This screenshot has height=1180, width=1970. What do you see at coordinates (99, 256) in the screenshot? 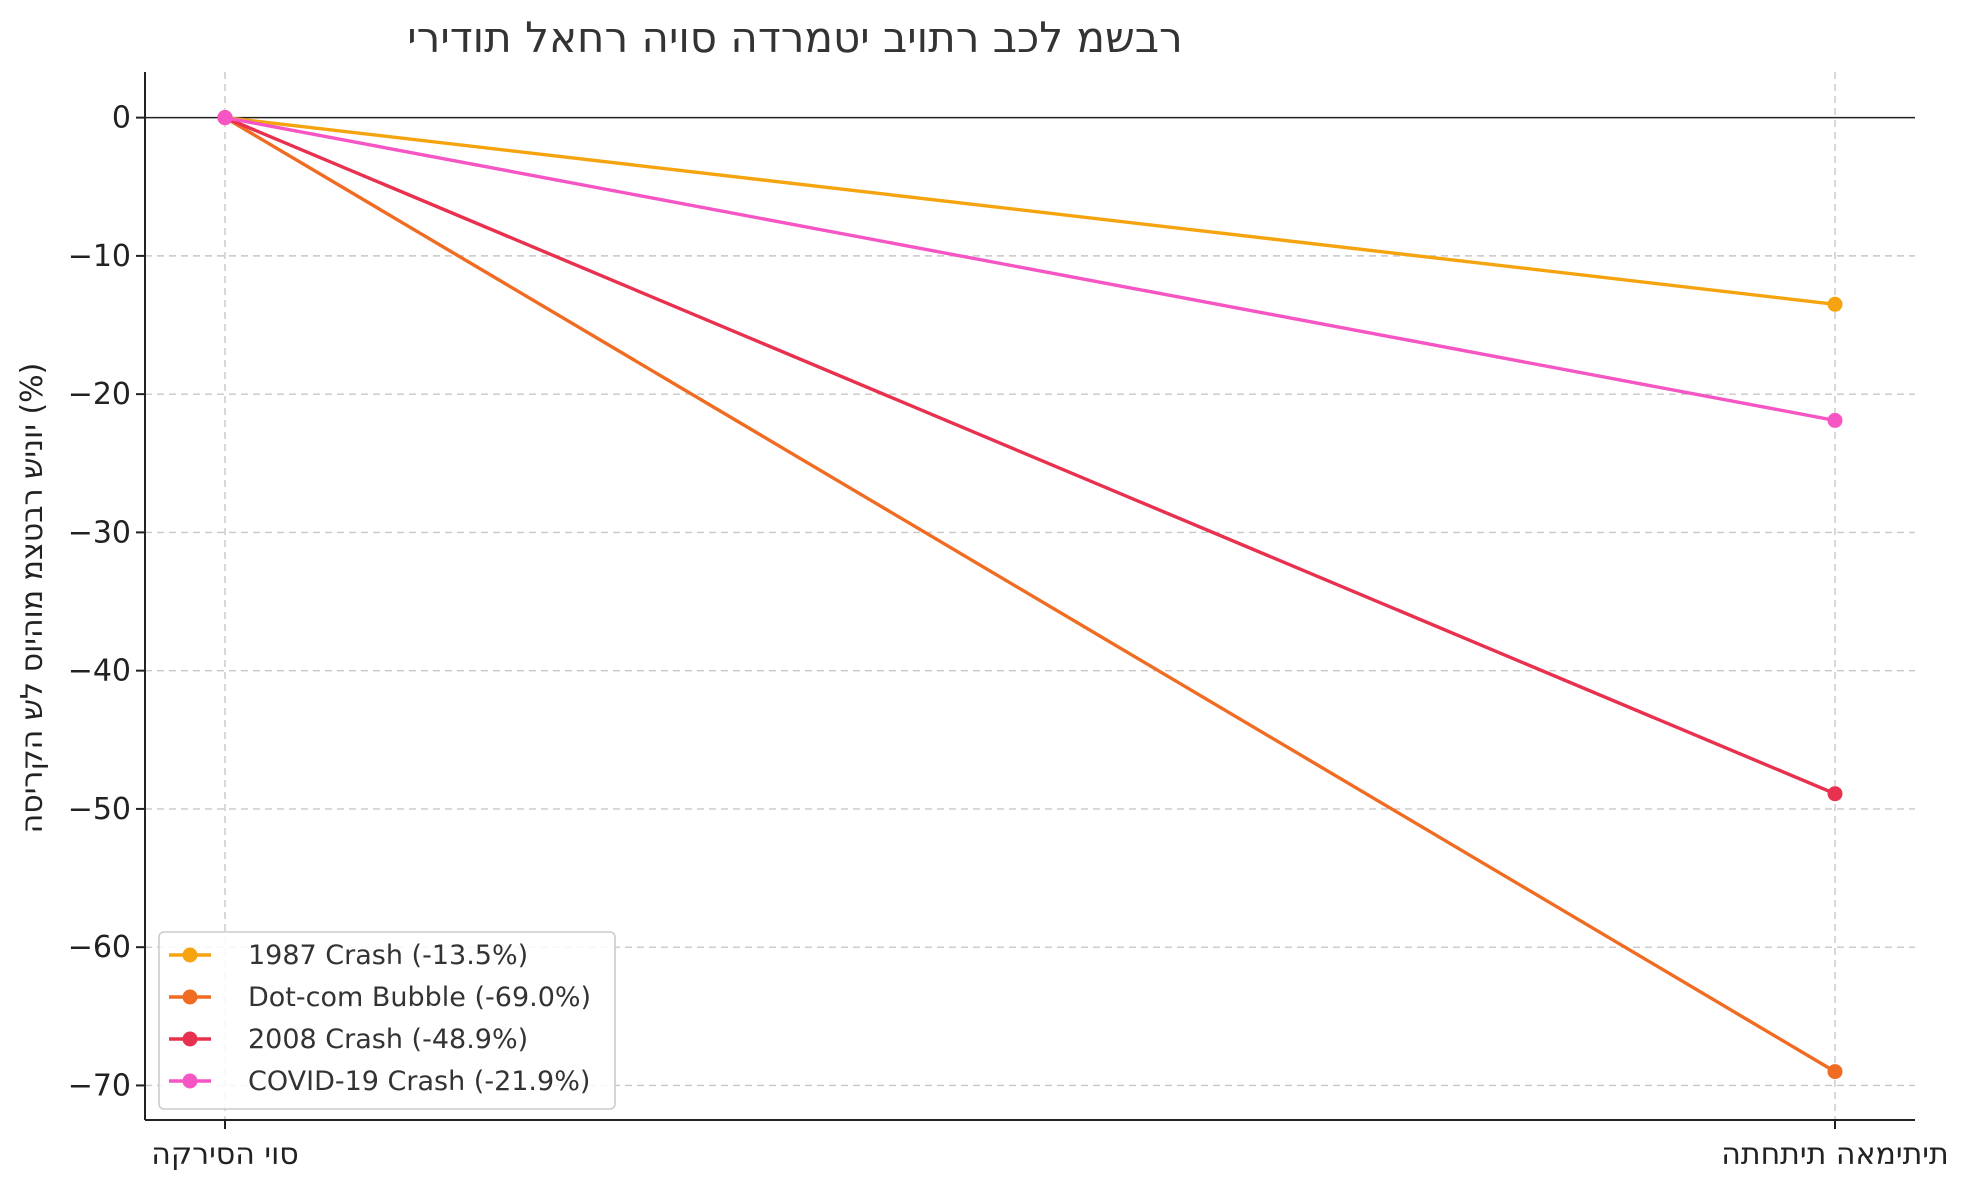
I see `y-tick-label: −10` at bounding box center [99, 256].